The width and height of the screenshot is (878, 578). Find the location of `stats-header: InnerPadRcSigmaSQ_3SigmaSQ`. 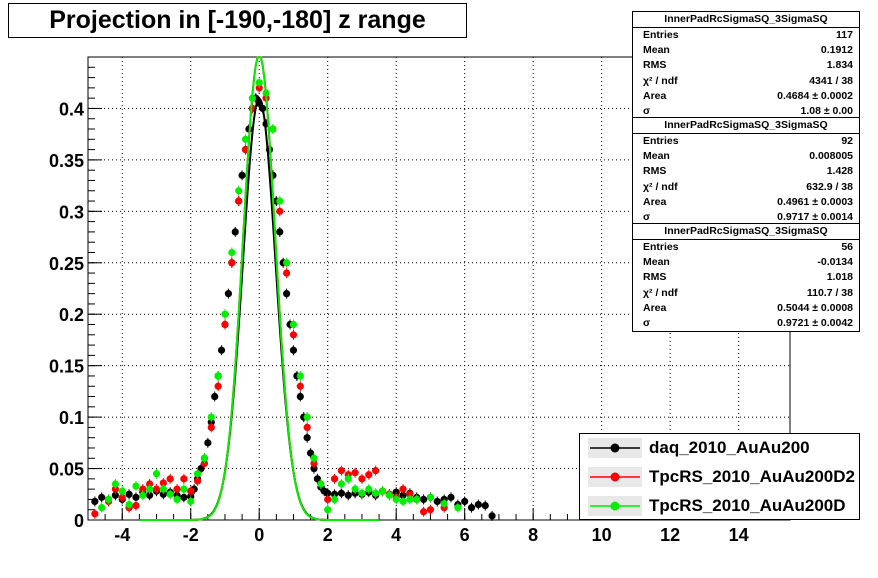

stats-header: InnerPadRcSigmaSQ_3SigmaSQ is located at coordinates (746, 232).